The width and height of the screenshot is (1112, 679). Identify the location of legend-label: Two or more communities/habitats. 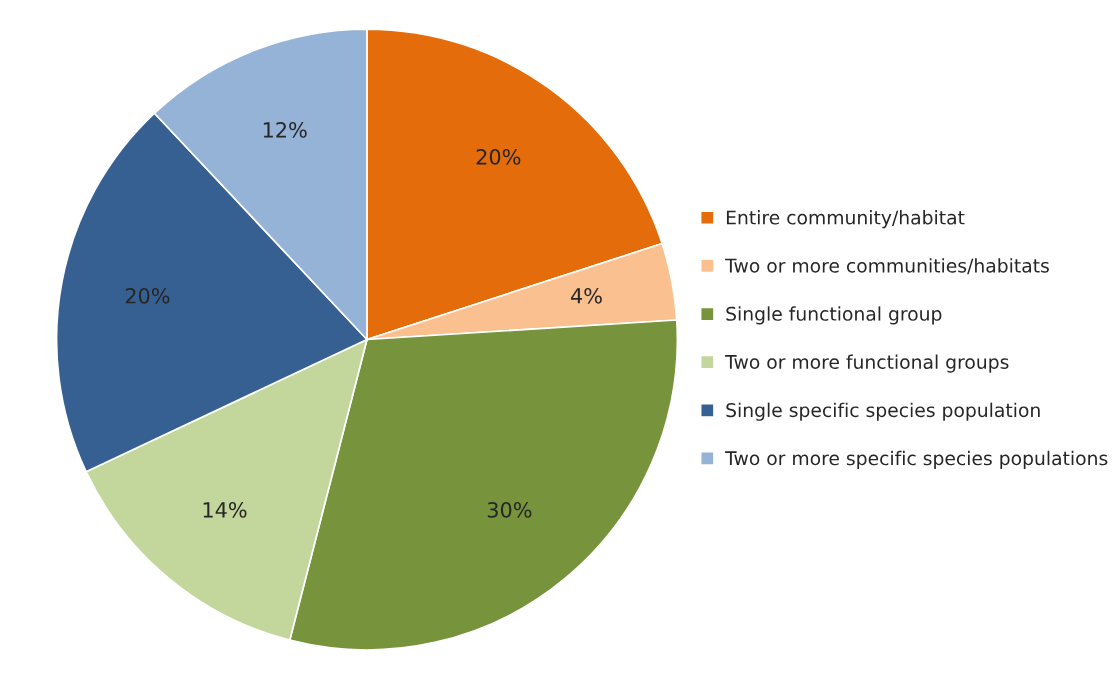
(887, 266).